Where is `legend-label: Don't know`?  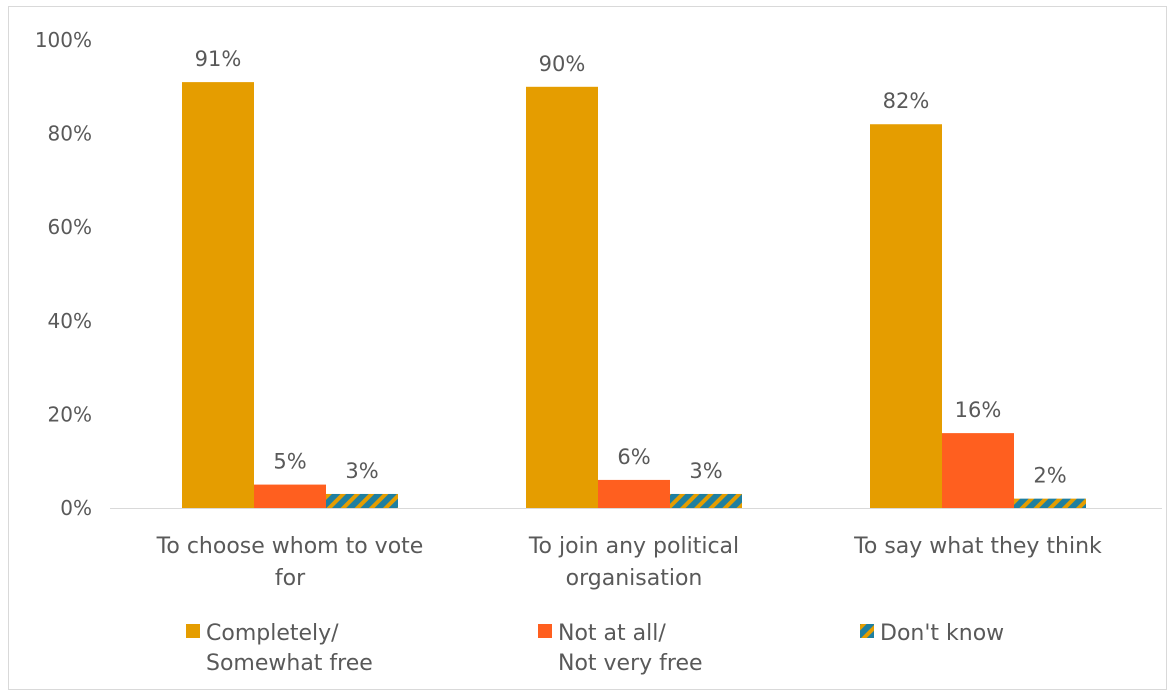 legend-label: Don't know is located at coordinates (942, 633).